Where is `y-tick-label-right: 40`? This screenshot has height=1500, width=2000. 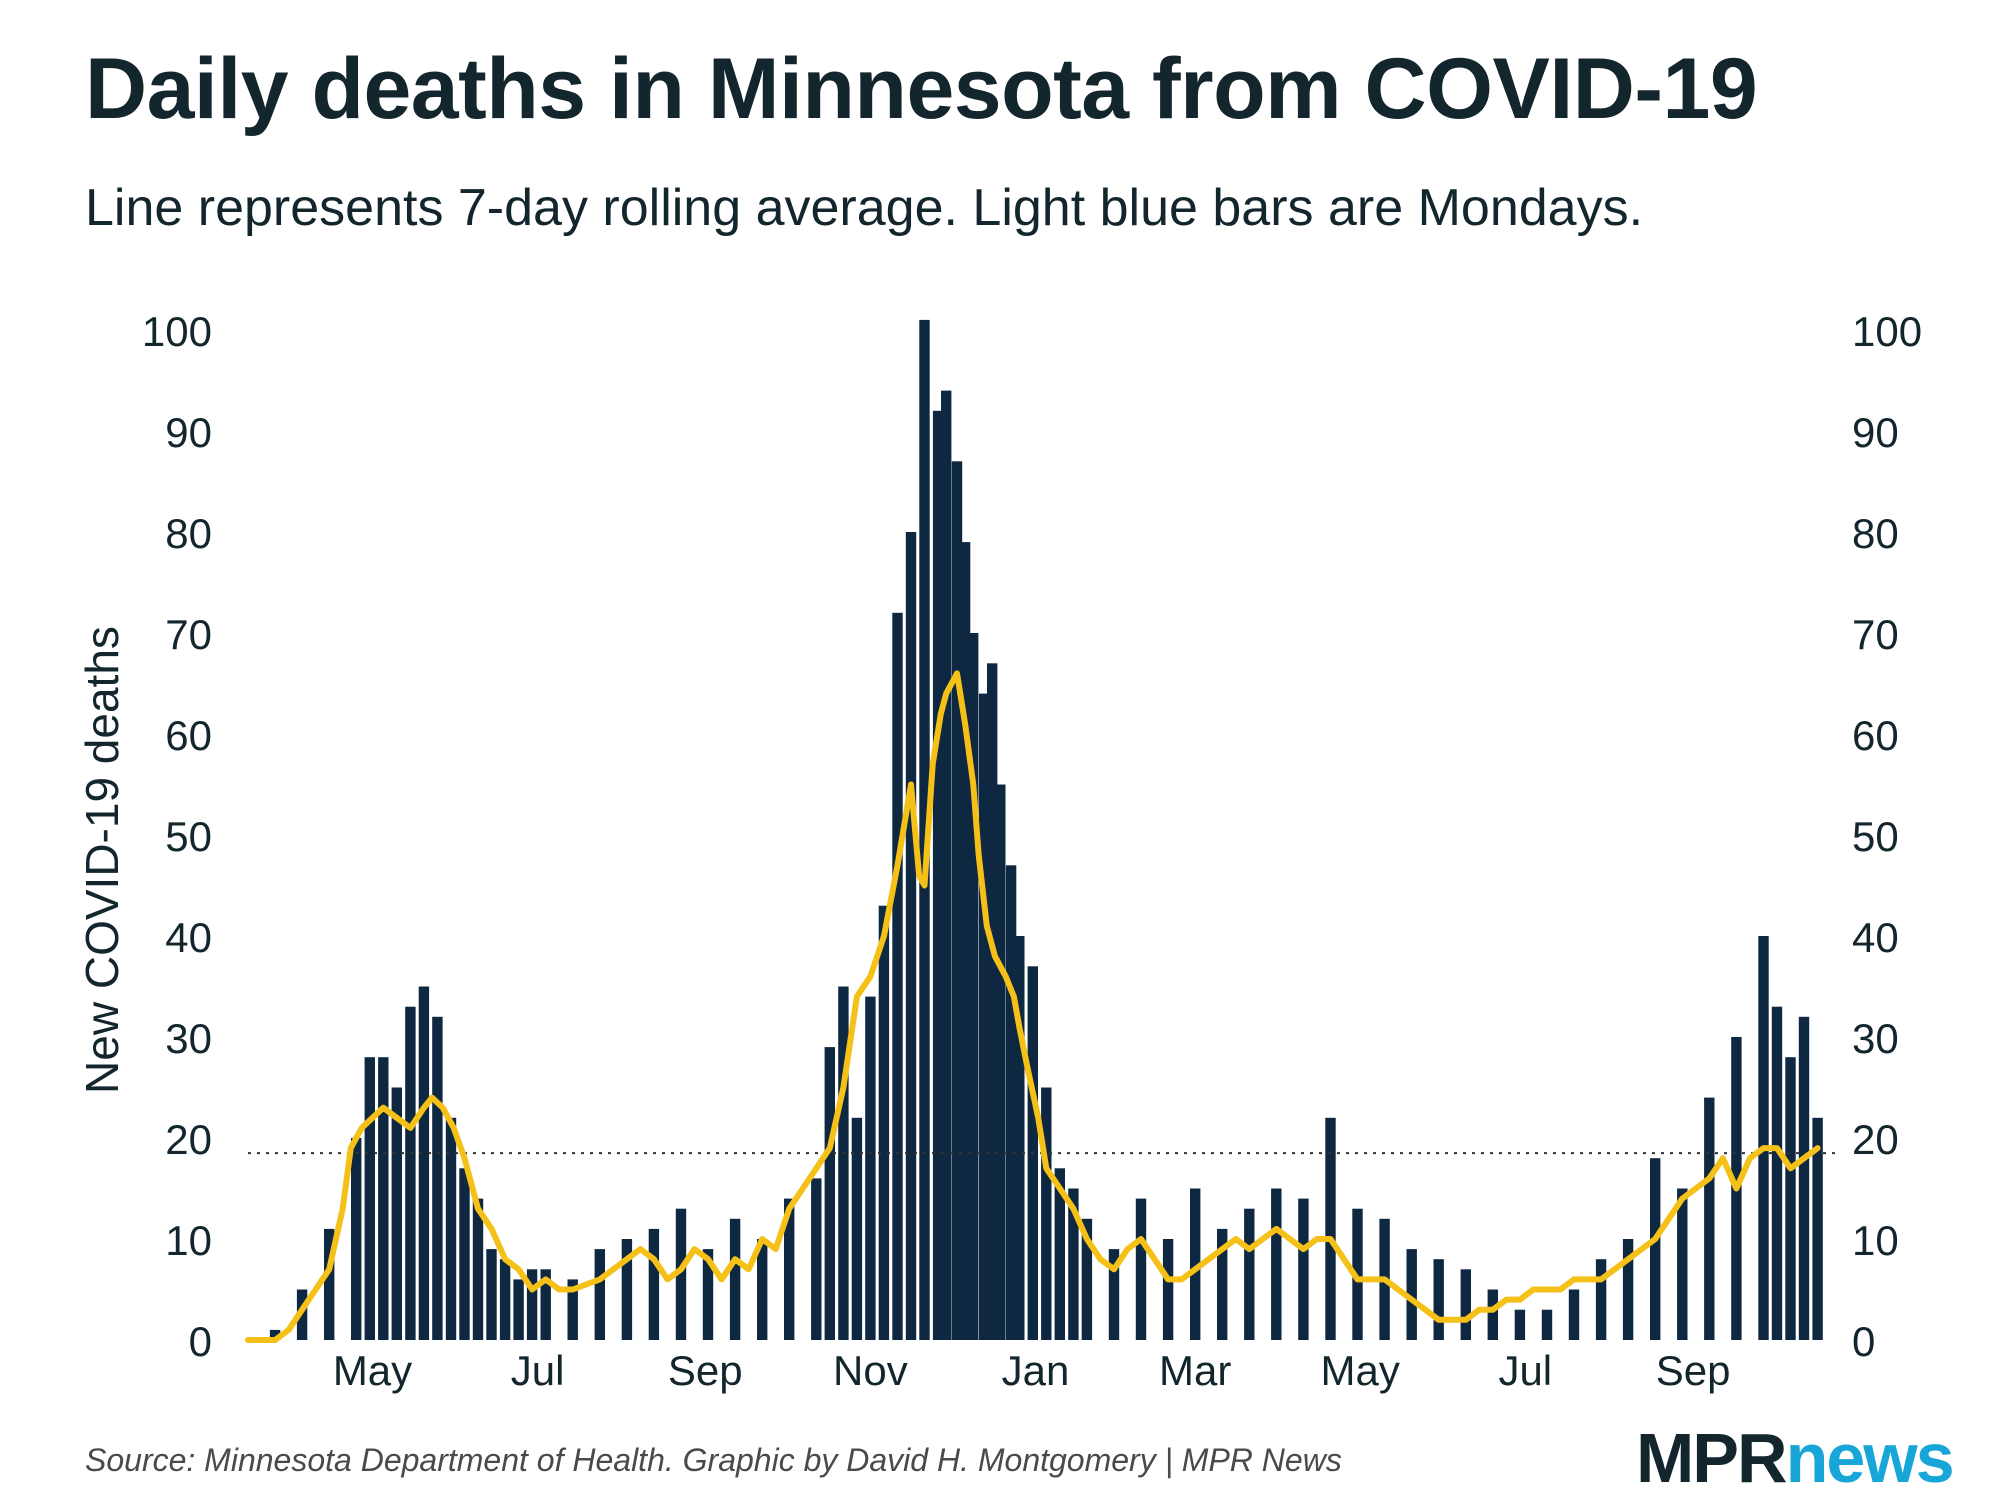
y-tick-label-right: 40 is located at coordinates (1875, 937).